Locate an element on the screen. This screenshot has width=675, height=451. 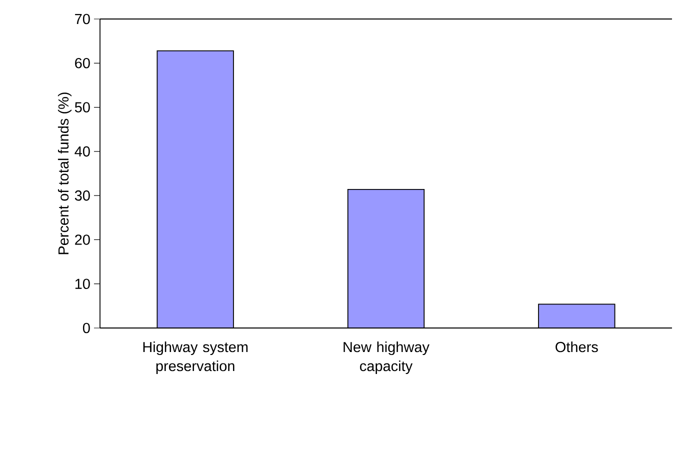
y-tick-label: 50 is located at coordinates (82, 107).